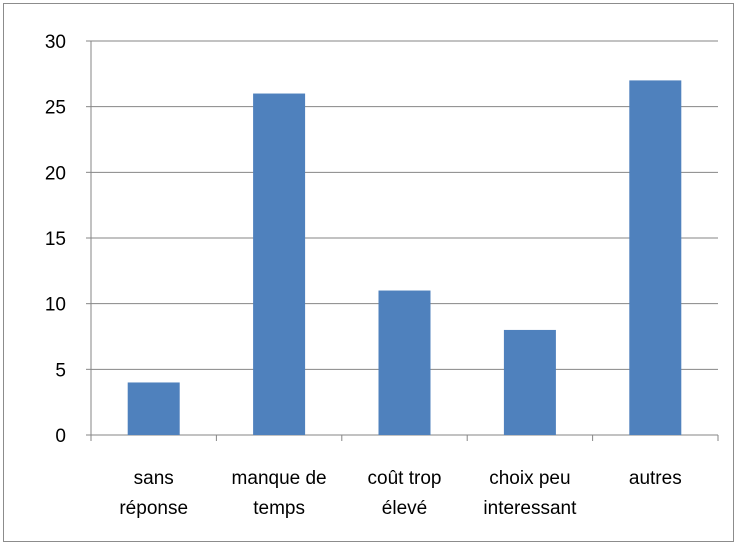 The image size is (738, 546). Describe the element at coordinates (60, 436) in the screenshot. I see `y-tick-label: 0` at that location.